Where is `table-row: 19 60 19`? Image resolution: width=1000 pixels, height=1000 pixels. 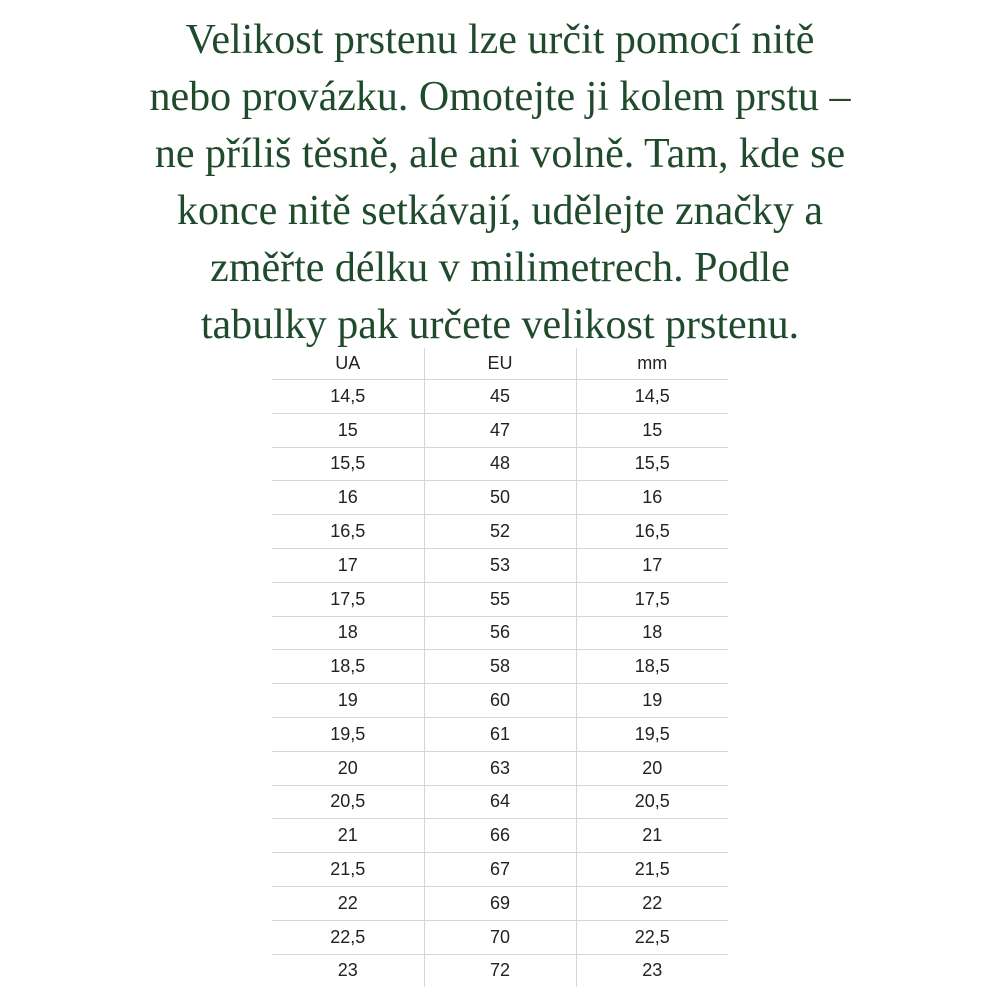
table-row: 19 60 19 is located at coordinates (500, 700).